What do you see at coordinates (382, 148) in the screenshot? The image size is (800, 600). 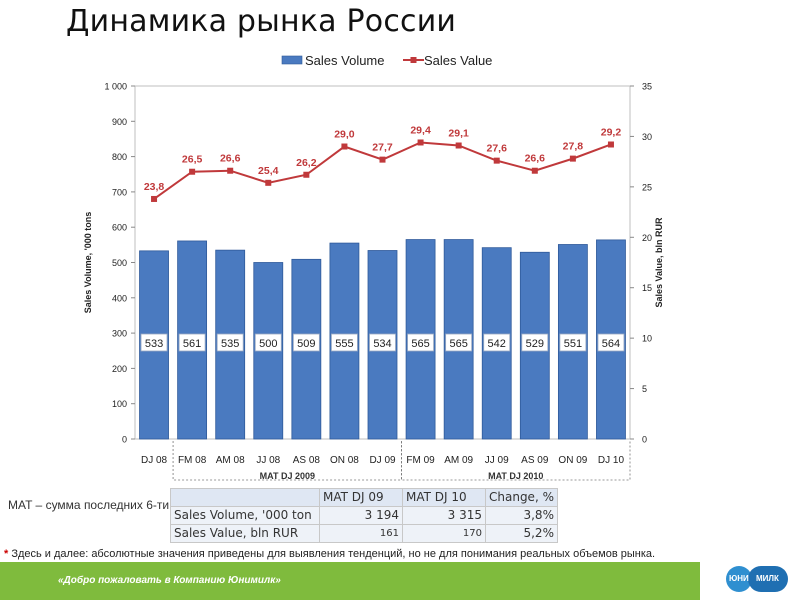 I see `line-value-label: 27,7` at bounding box center [382, 148].